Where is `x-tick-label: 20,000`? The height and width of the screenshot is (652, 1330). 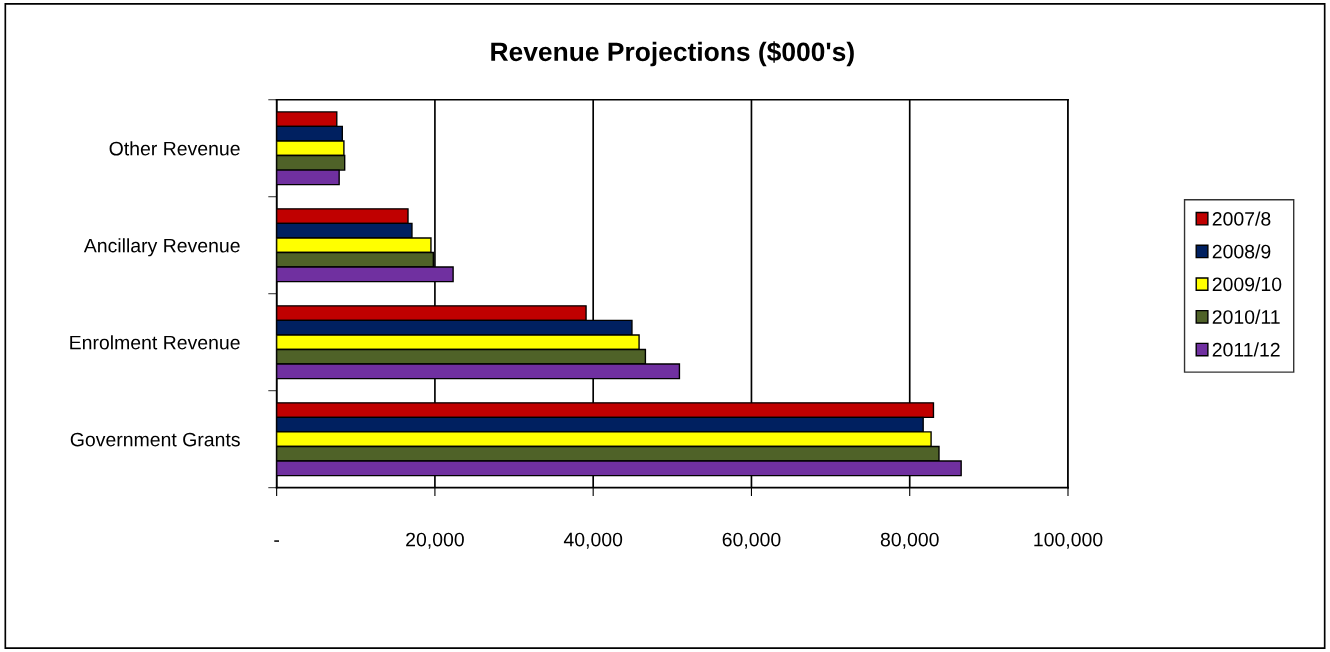 x-tick-label: 20,000 is located at coordinates (435, 540).